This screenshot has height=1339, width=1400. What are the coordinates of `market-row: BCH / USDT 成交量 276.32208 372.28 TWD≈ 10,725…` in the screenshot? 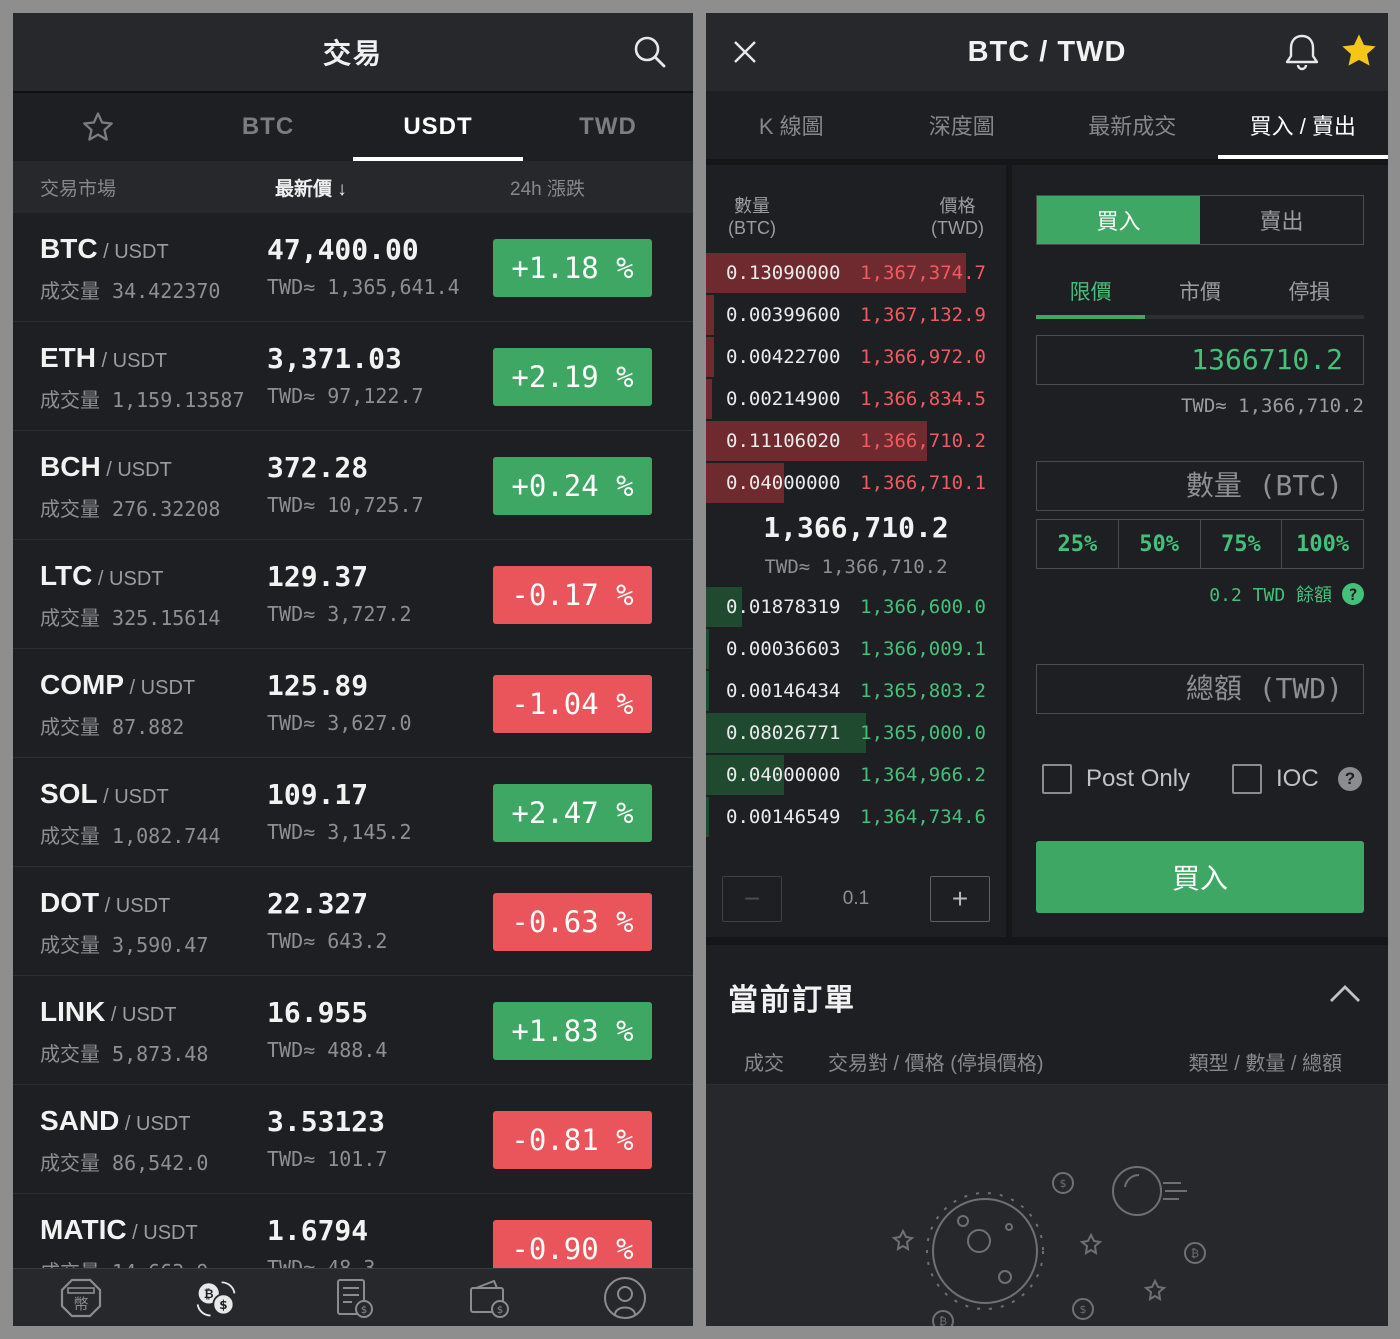 It's located at (353, 485).